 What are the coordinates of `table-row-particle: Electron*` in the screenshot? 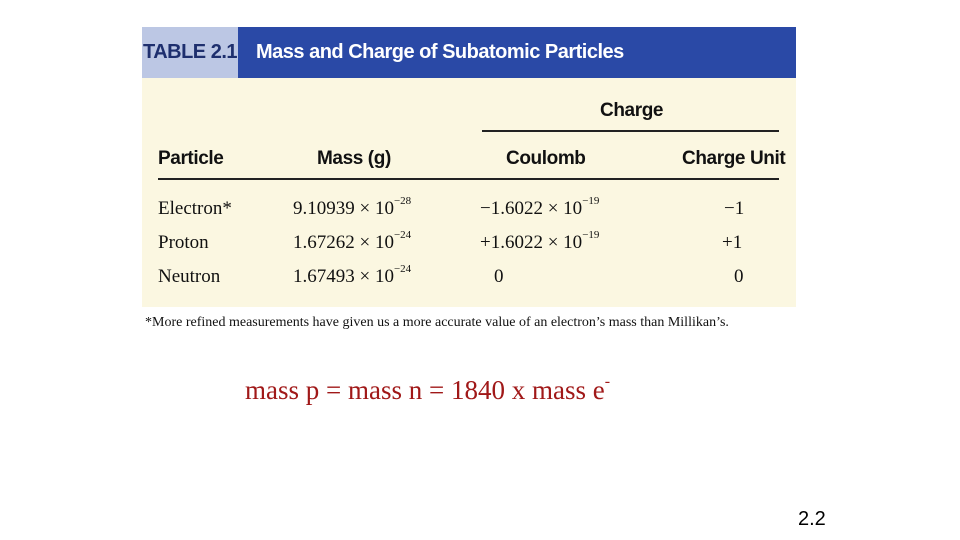 It's located at (195, 208).